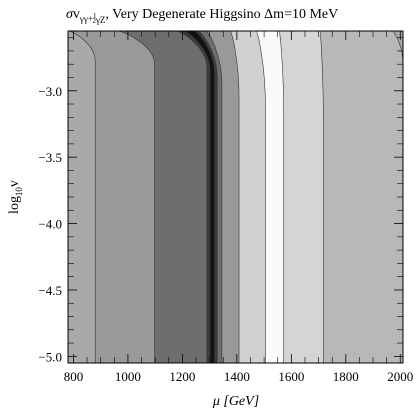 The image size is (417, 417). Describe the element at coordinates (221, 14) in the screenshot. I see `title-rest: , Very Degenerate Higgsino Δm=10 MeV` at that location.